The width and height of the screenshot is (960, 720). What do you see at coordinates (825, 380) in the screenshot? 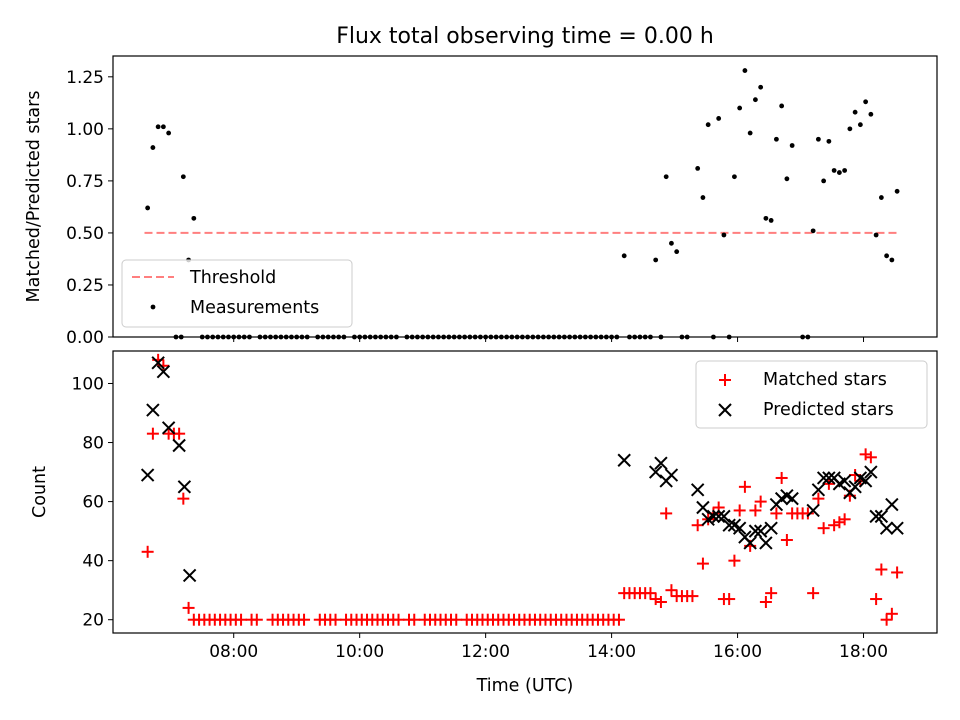
I see `legend-matched-label: Matched stars` at bounding box center [825, 380].